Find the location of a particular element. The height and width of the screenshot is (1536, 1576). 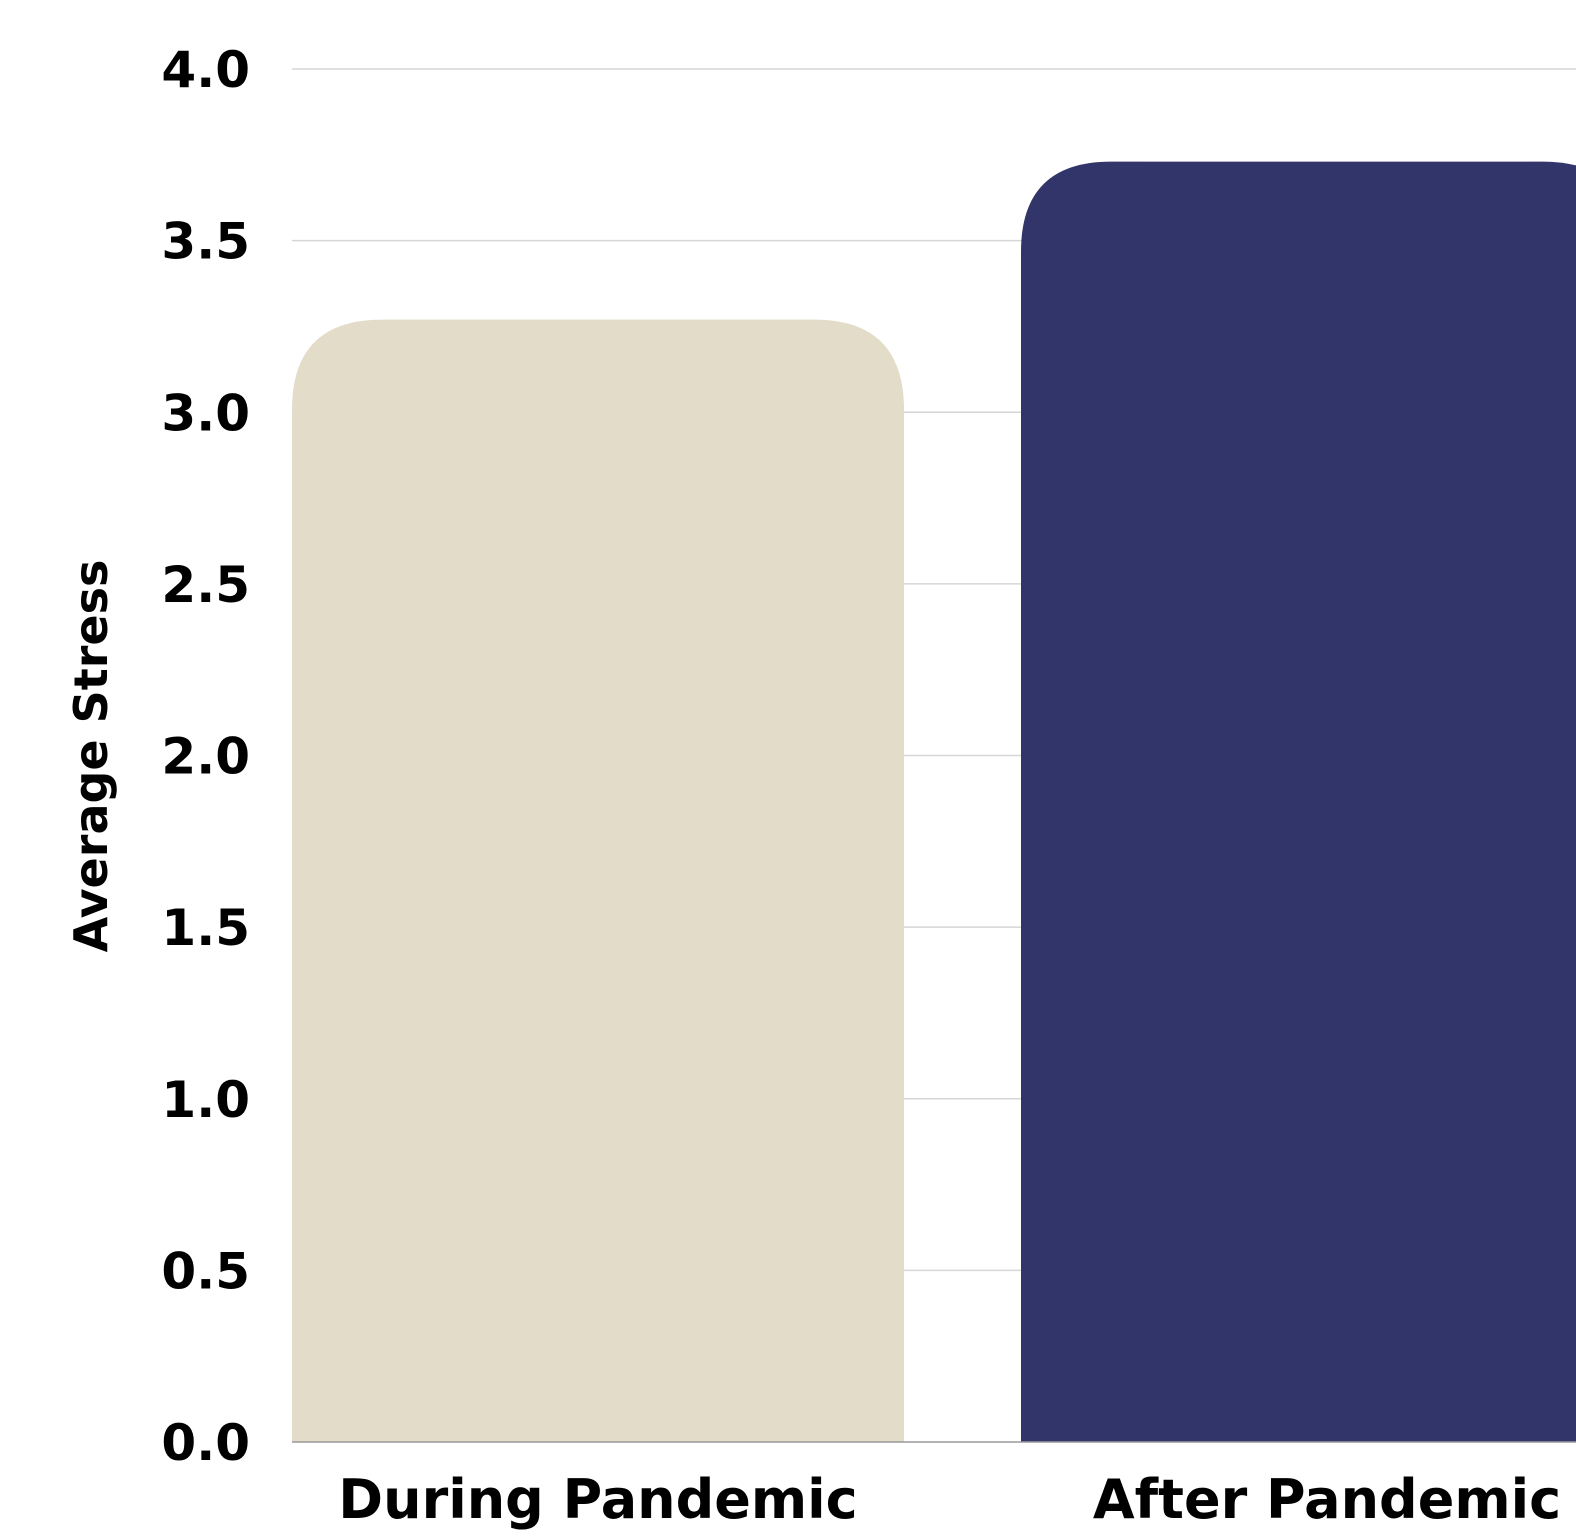

y-tick-label: 0.0 is located at coordinates (205, 1443).